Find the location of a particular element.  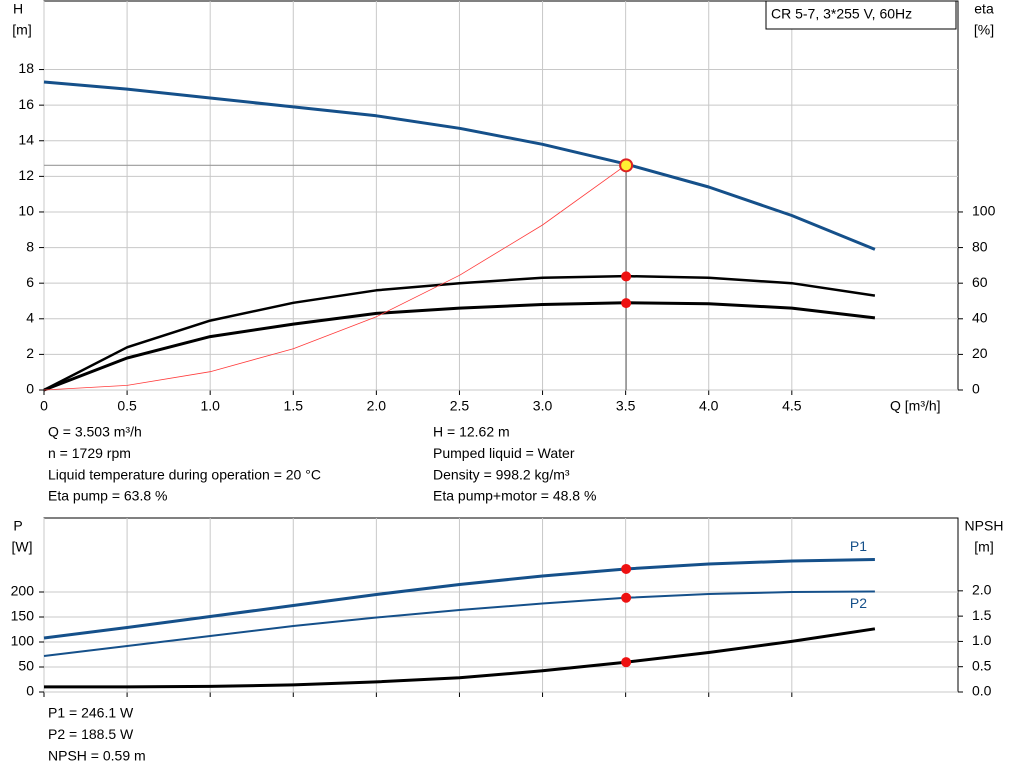

y-tick-label: 50 is located at coordinates (26, 666).